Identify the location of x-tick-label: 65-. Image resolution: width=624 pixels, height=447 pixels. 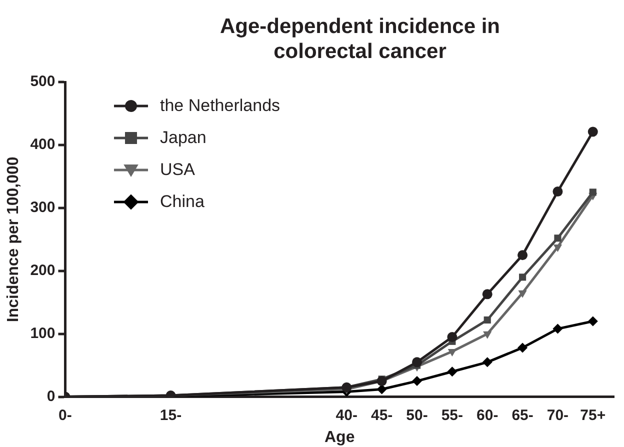
(523, 415).